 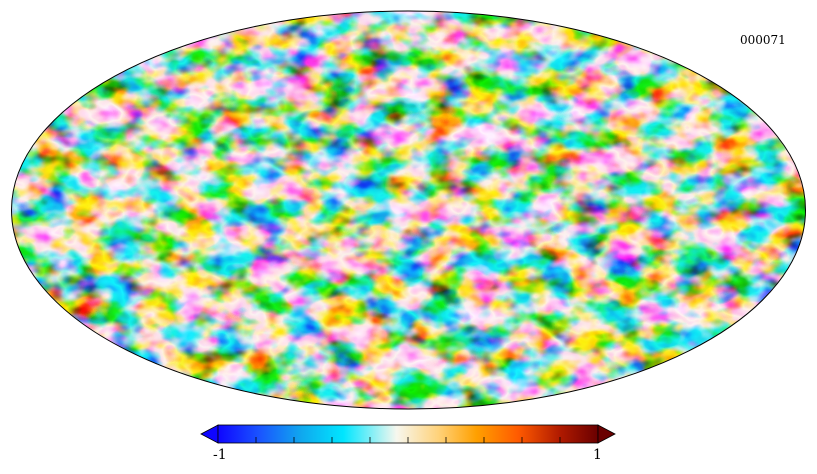 What do you see at coordinates (408, 434) in the screenshot?
I see `colorbar` at bounding box center [408, 434].